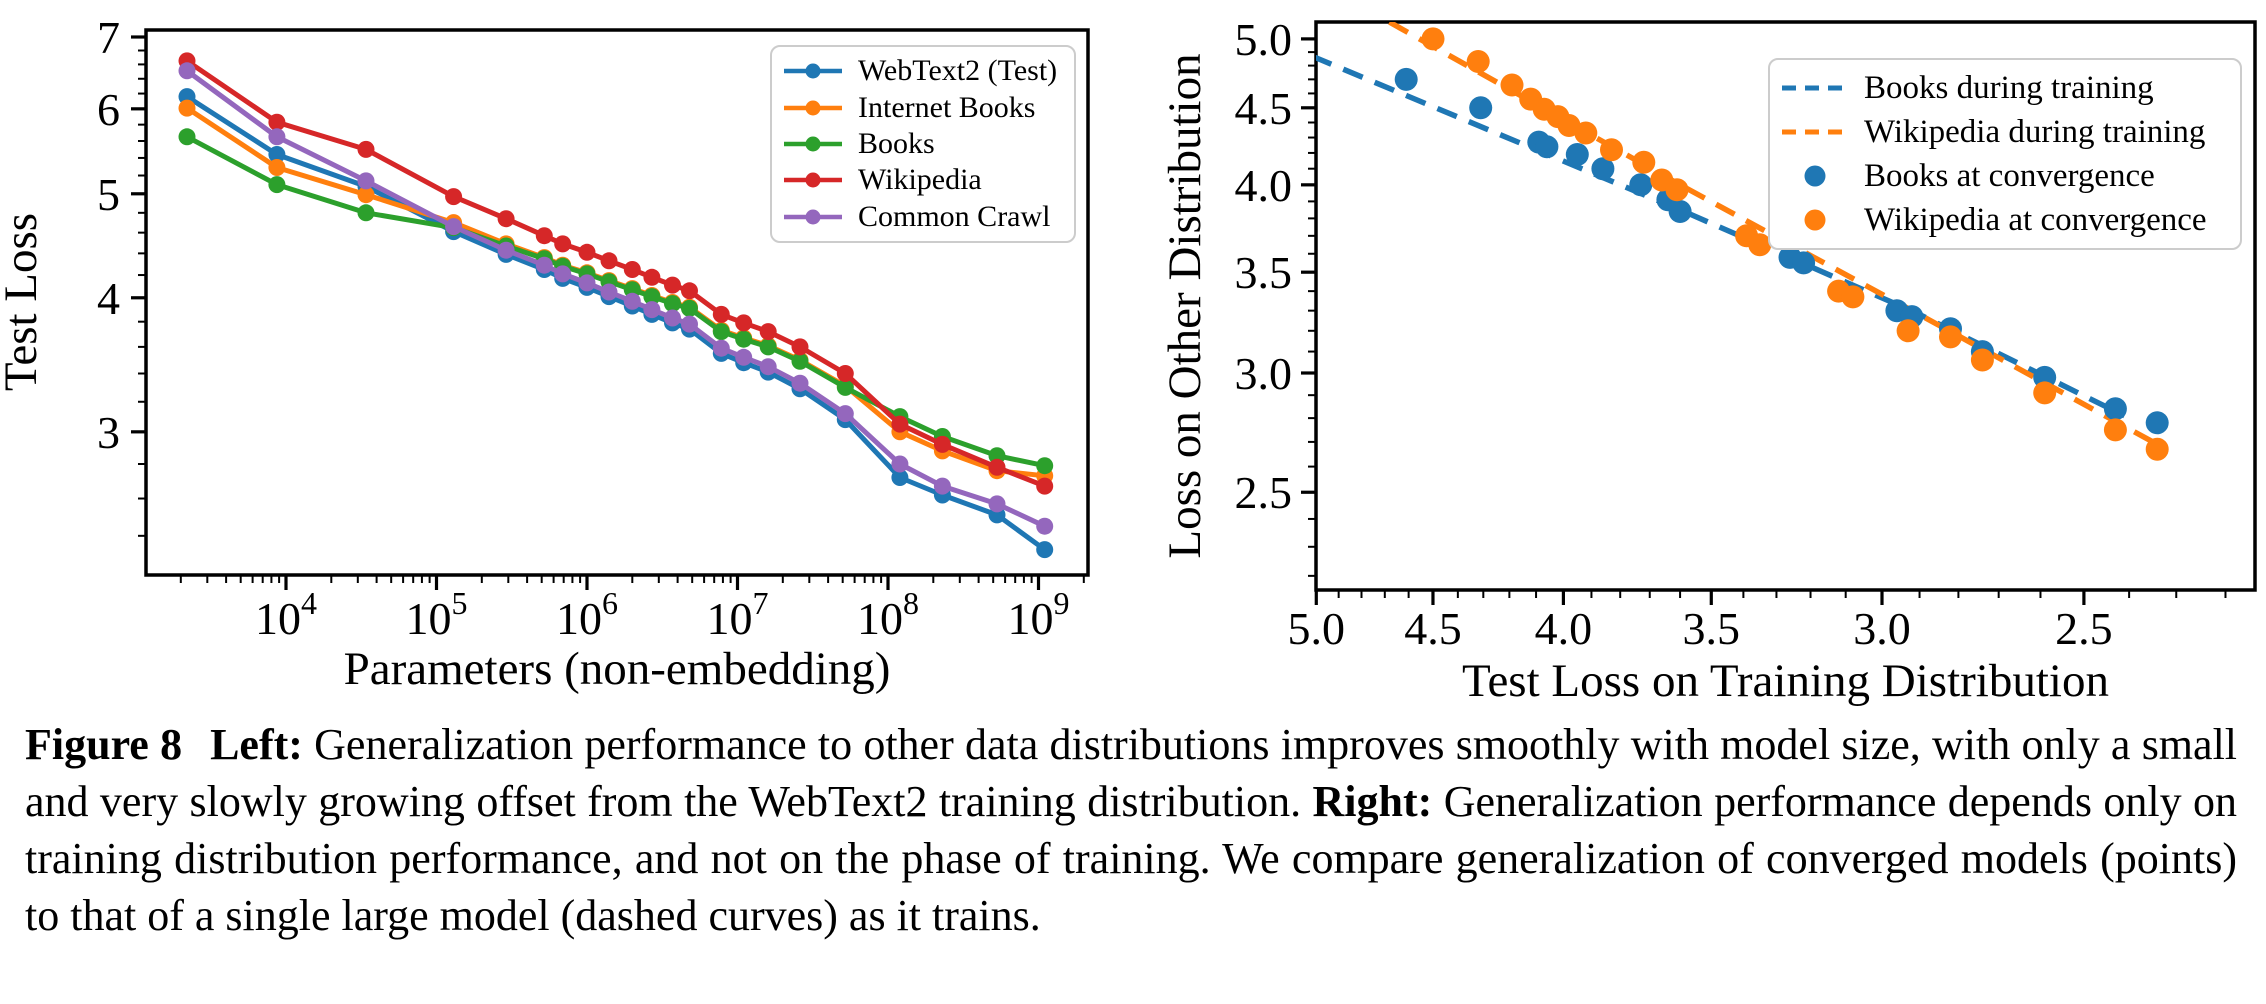 This screenshot has width=2266, height=1004. What do you see at coordinates (2035, 131) in the screenshot?
I see `legend-item-label: Wikipedia during training` at bounding box center [2035, 131].